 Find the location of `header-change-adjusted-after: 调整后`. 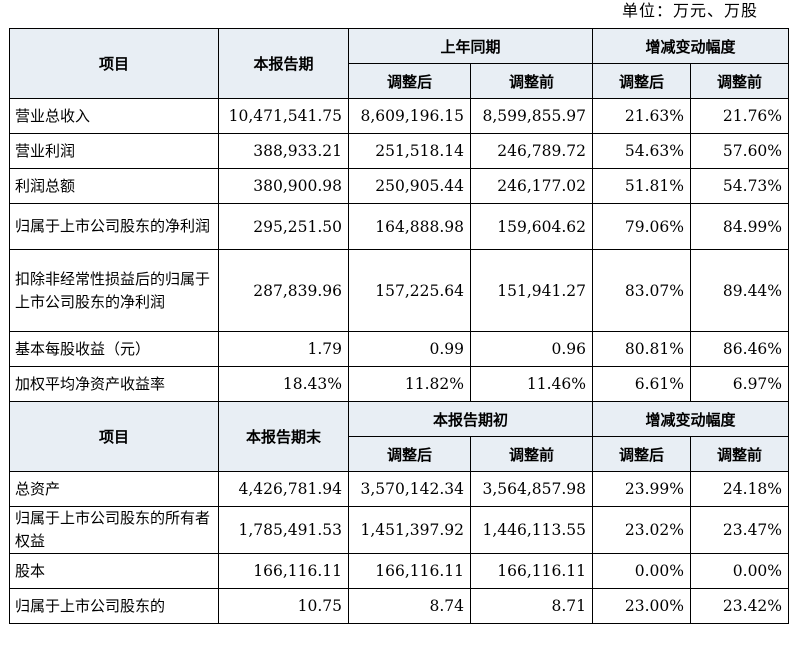

header-change-adjusted-after: 调整后 is located at coordinates (642, 81).